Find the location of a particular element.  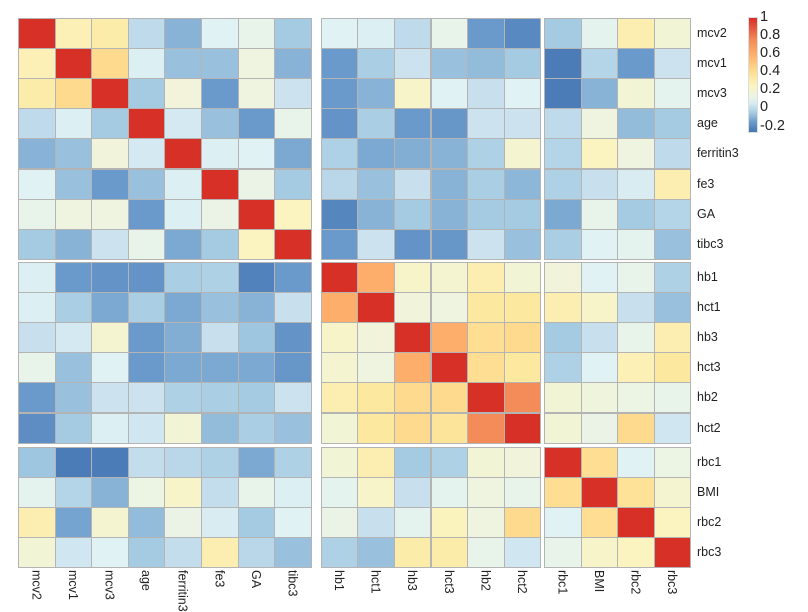

heatmap-cell-GA-rbc2 is located at coordinates (636, 214).